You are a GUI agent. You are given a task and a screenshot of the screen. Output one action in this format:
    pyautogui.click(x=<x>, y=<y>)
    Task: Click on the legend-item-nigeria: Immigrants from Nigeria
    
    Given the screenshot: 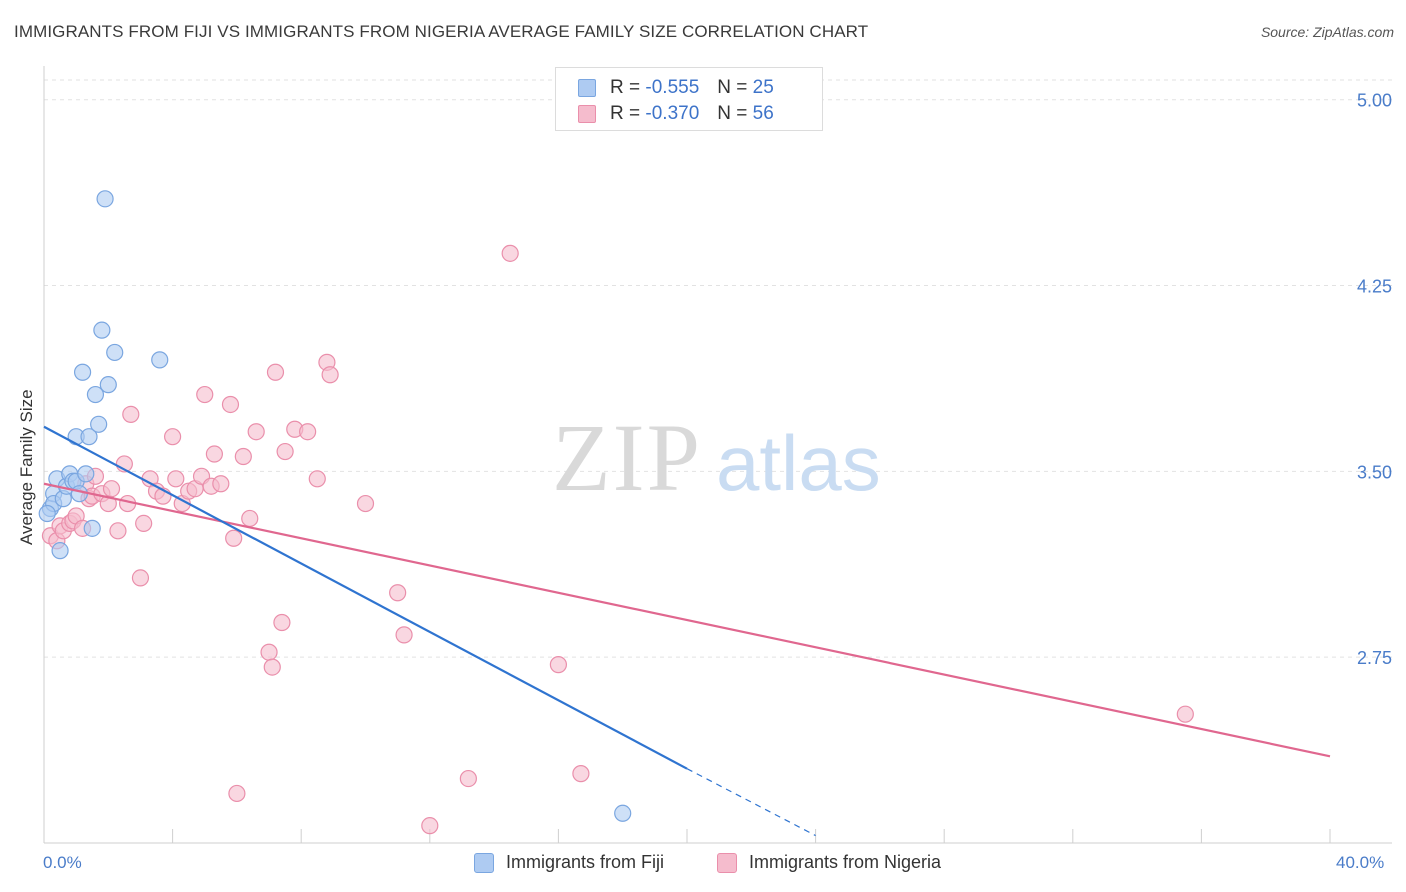 What is the action you would take?
    pyautogui.click(x=829, y=862)
    